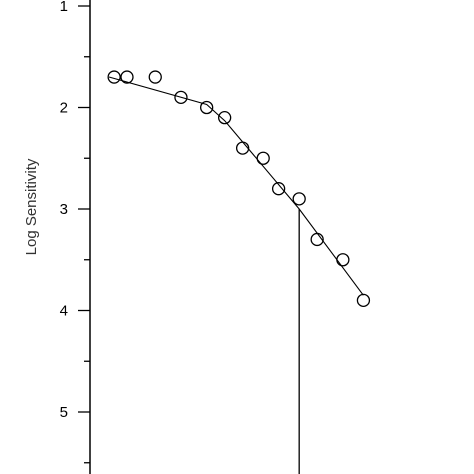  Describe the element at coordinates (75, 237) in the screenshot. I see `y-axis: 1 2 3 4 5` at that location.